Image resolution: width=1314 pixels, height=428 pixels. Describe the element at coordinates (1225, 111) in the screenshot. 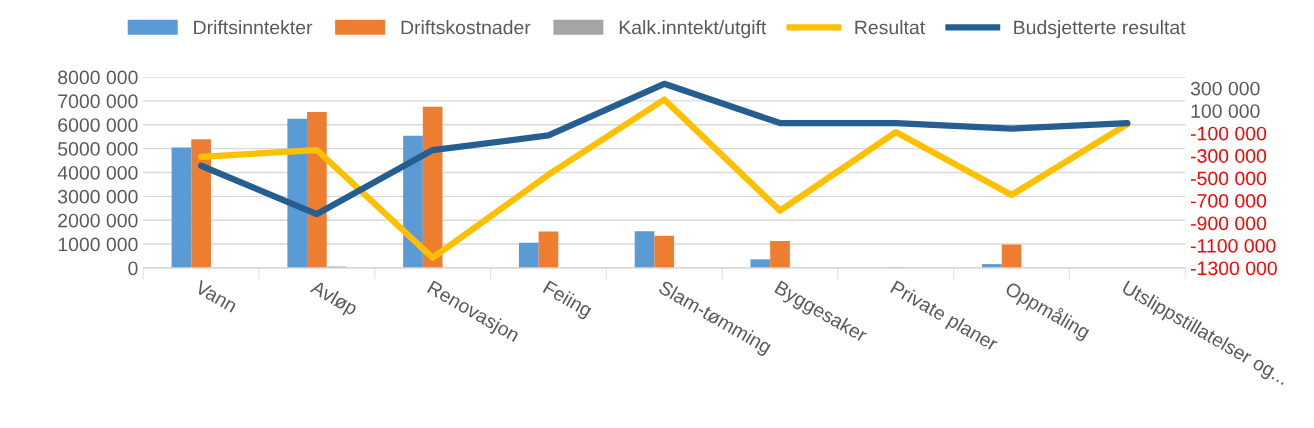

I see `y2-tick-label: 100 000` at that location.